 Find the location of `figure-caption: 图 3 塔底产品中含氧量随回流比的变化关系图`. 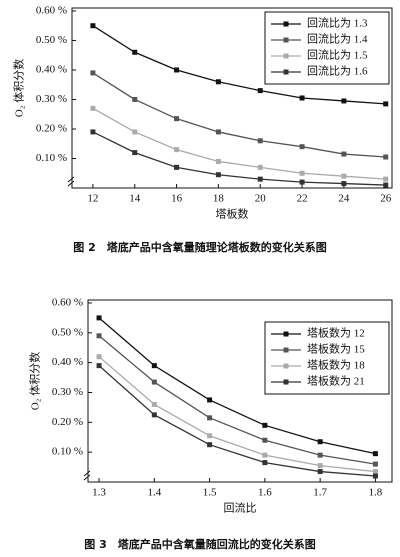

figure-caption: 图 3 塔底产品中含氧量随回流比的变化关系图 is located at coordinates (199, 544).